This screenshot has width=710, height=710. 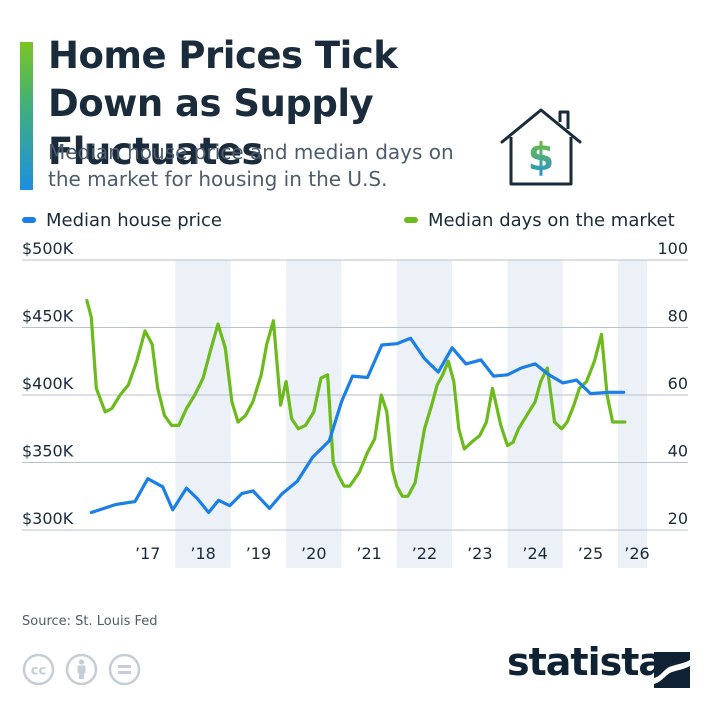 What do you see at coordinates (551, 220) in the screenshot?
I see `legend-label-days: Median days on the market` at bounding box center [551, 220].